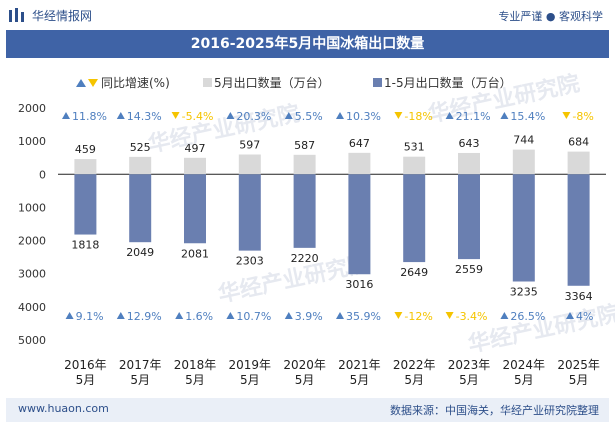 The width and height of the screenshot is (615, 427). What do you see at coordinates (582, 116) in the screenshot?
I see `growth-monthly-label: -8%` at bounding box center [582, 116].